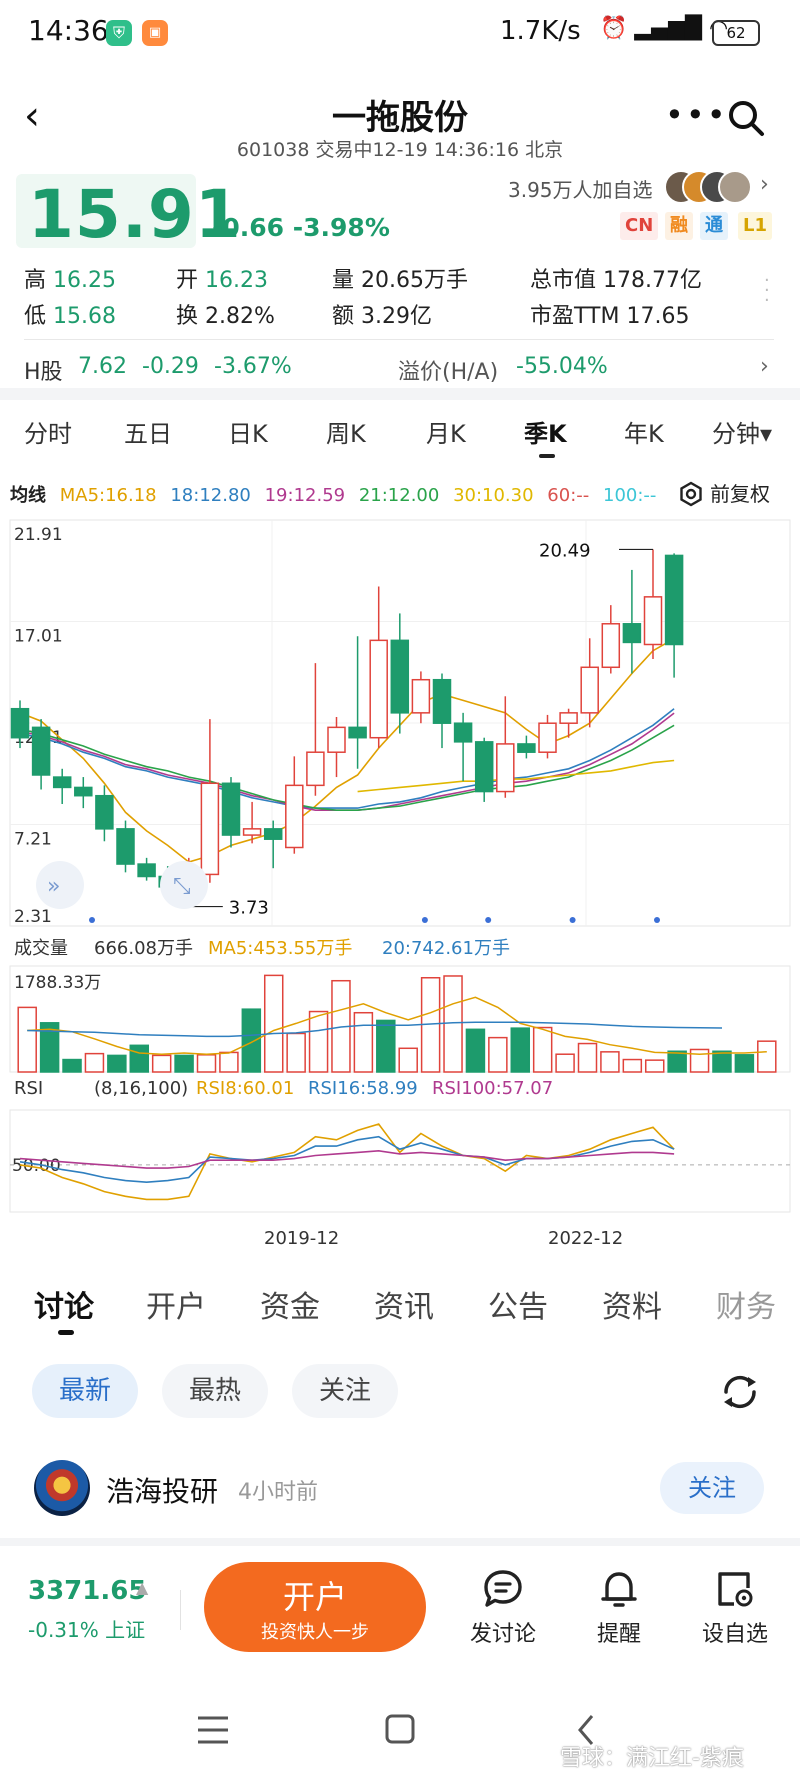  Describe the element at coordinates (691, 494) in the screenshot. I see `settings-icon` at that location.